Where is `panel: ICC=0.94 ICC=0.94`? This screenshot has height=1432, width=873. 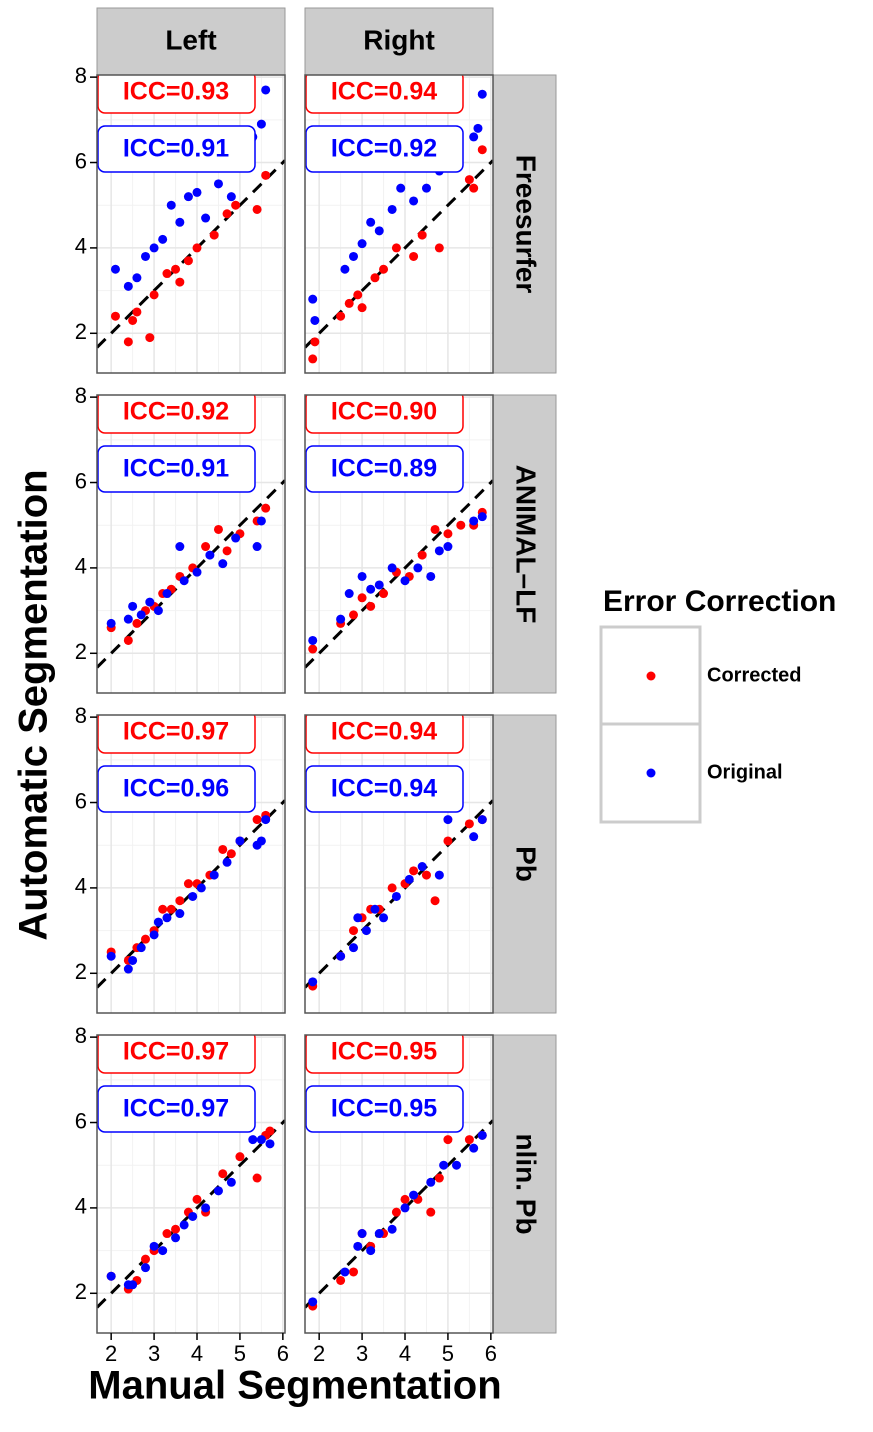
panel: ICC=0.94 ICC=0.94 is located at coordinates (399, 864).